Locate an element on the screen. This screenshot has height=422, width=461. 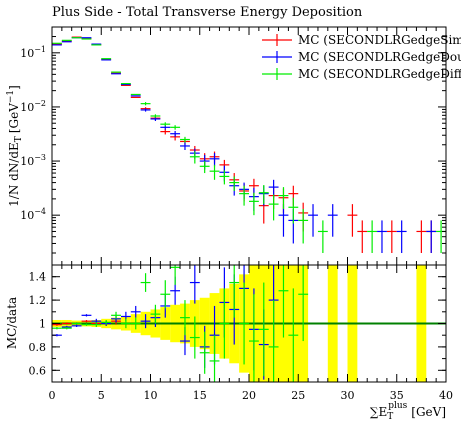
x-tick-label: 5 is located at coordinates (101, 395).